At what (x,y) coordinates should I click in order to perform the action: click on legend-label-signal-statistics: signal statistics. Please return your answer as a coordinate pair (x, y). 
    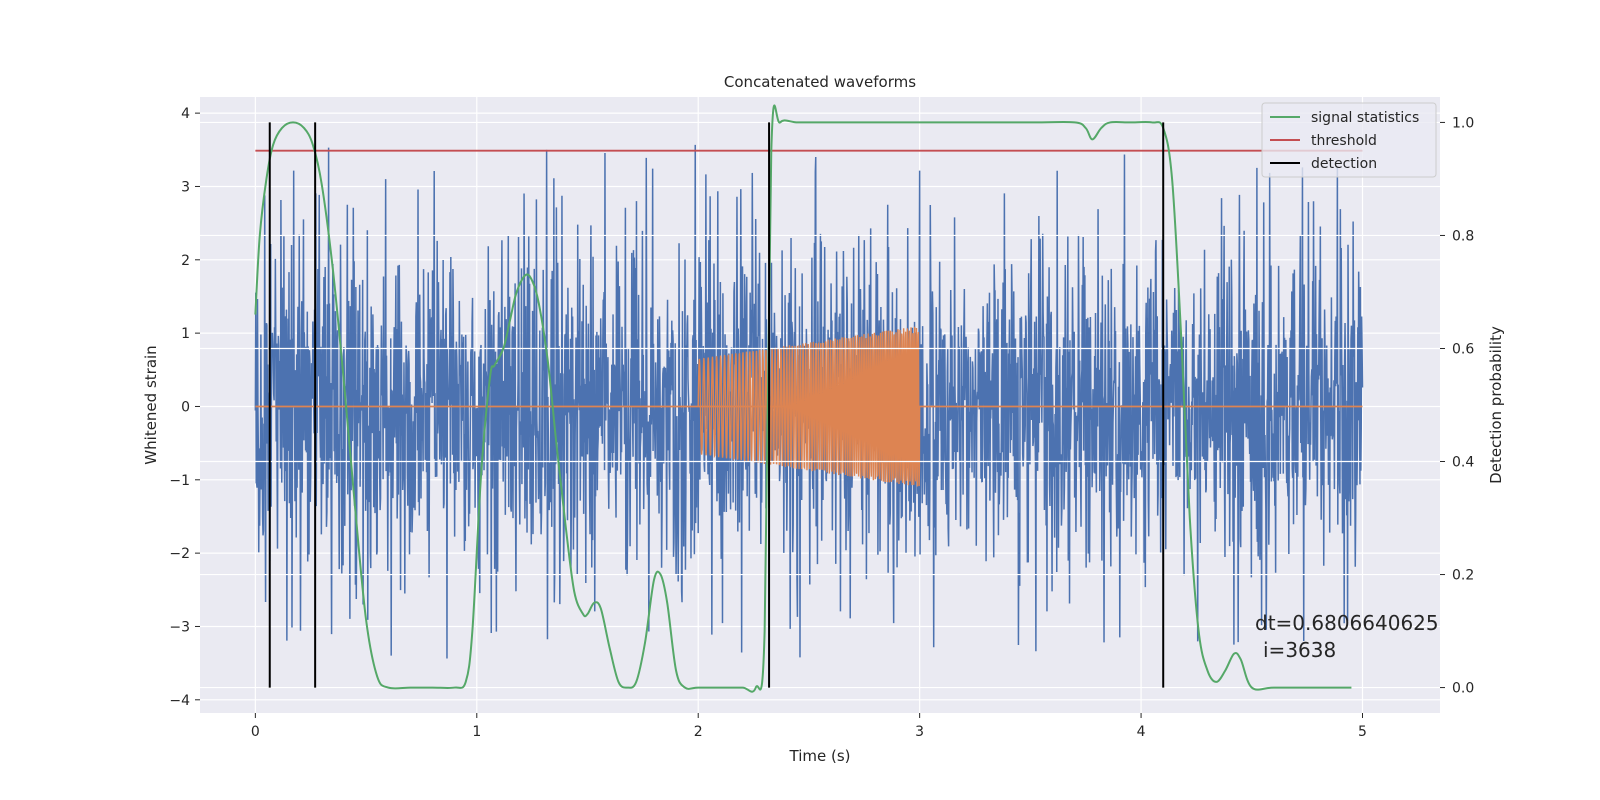
    Looking at the image, I should click on (1365, 118).